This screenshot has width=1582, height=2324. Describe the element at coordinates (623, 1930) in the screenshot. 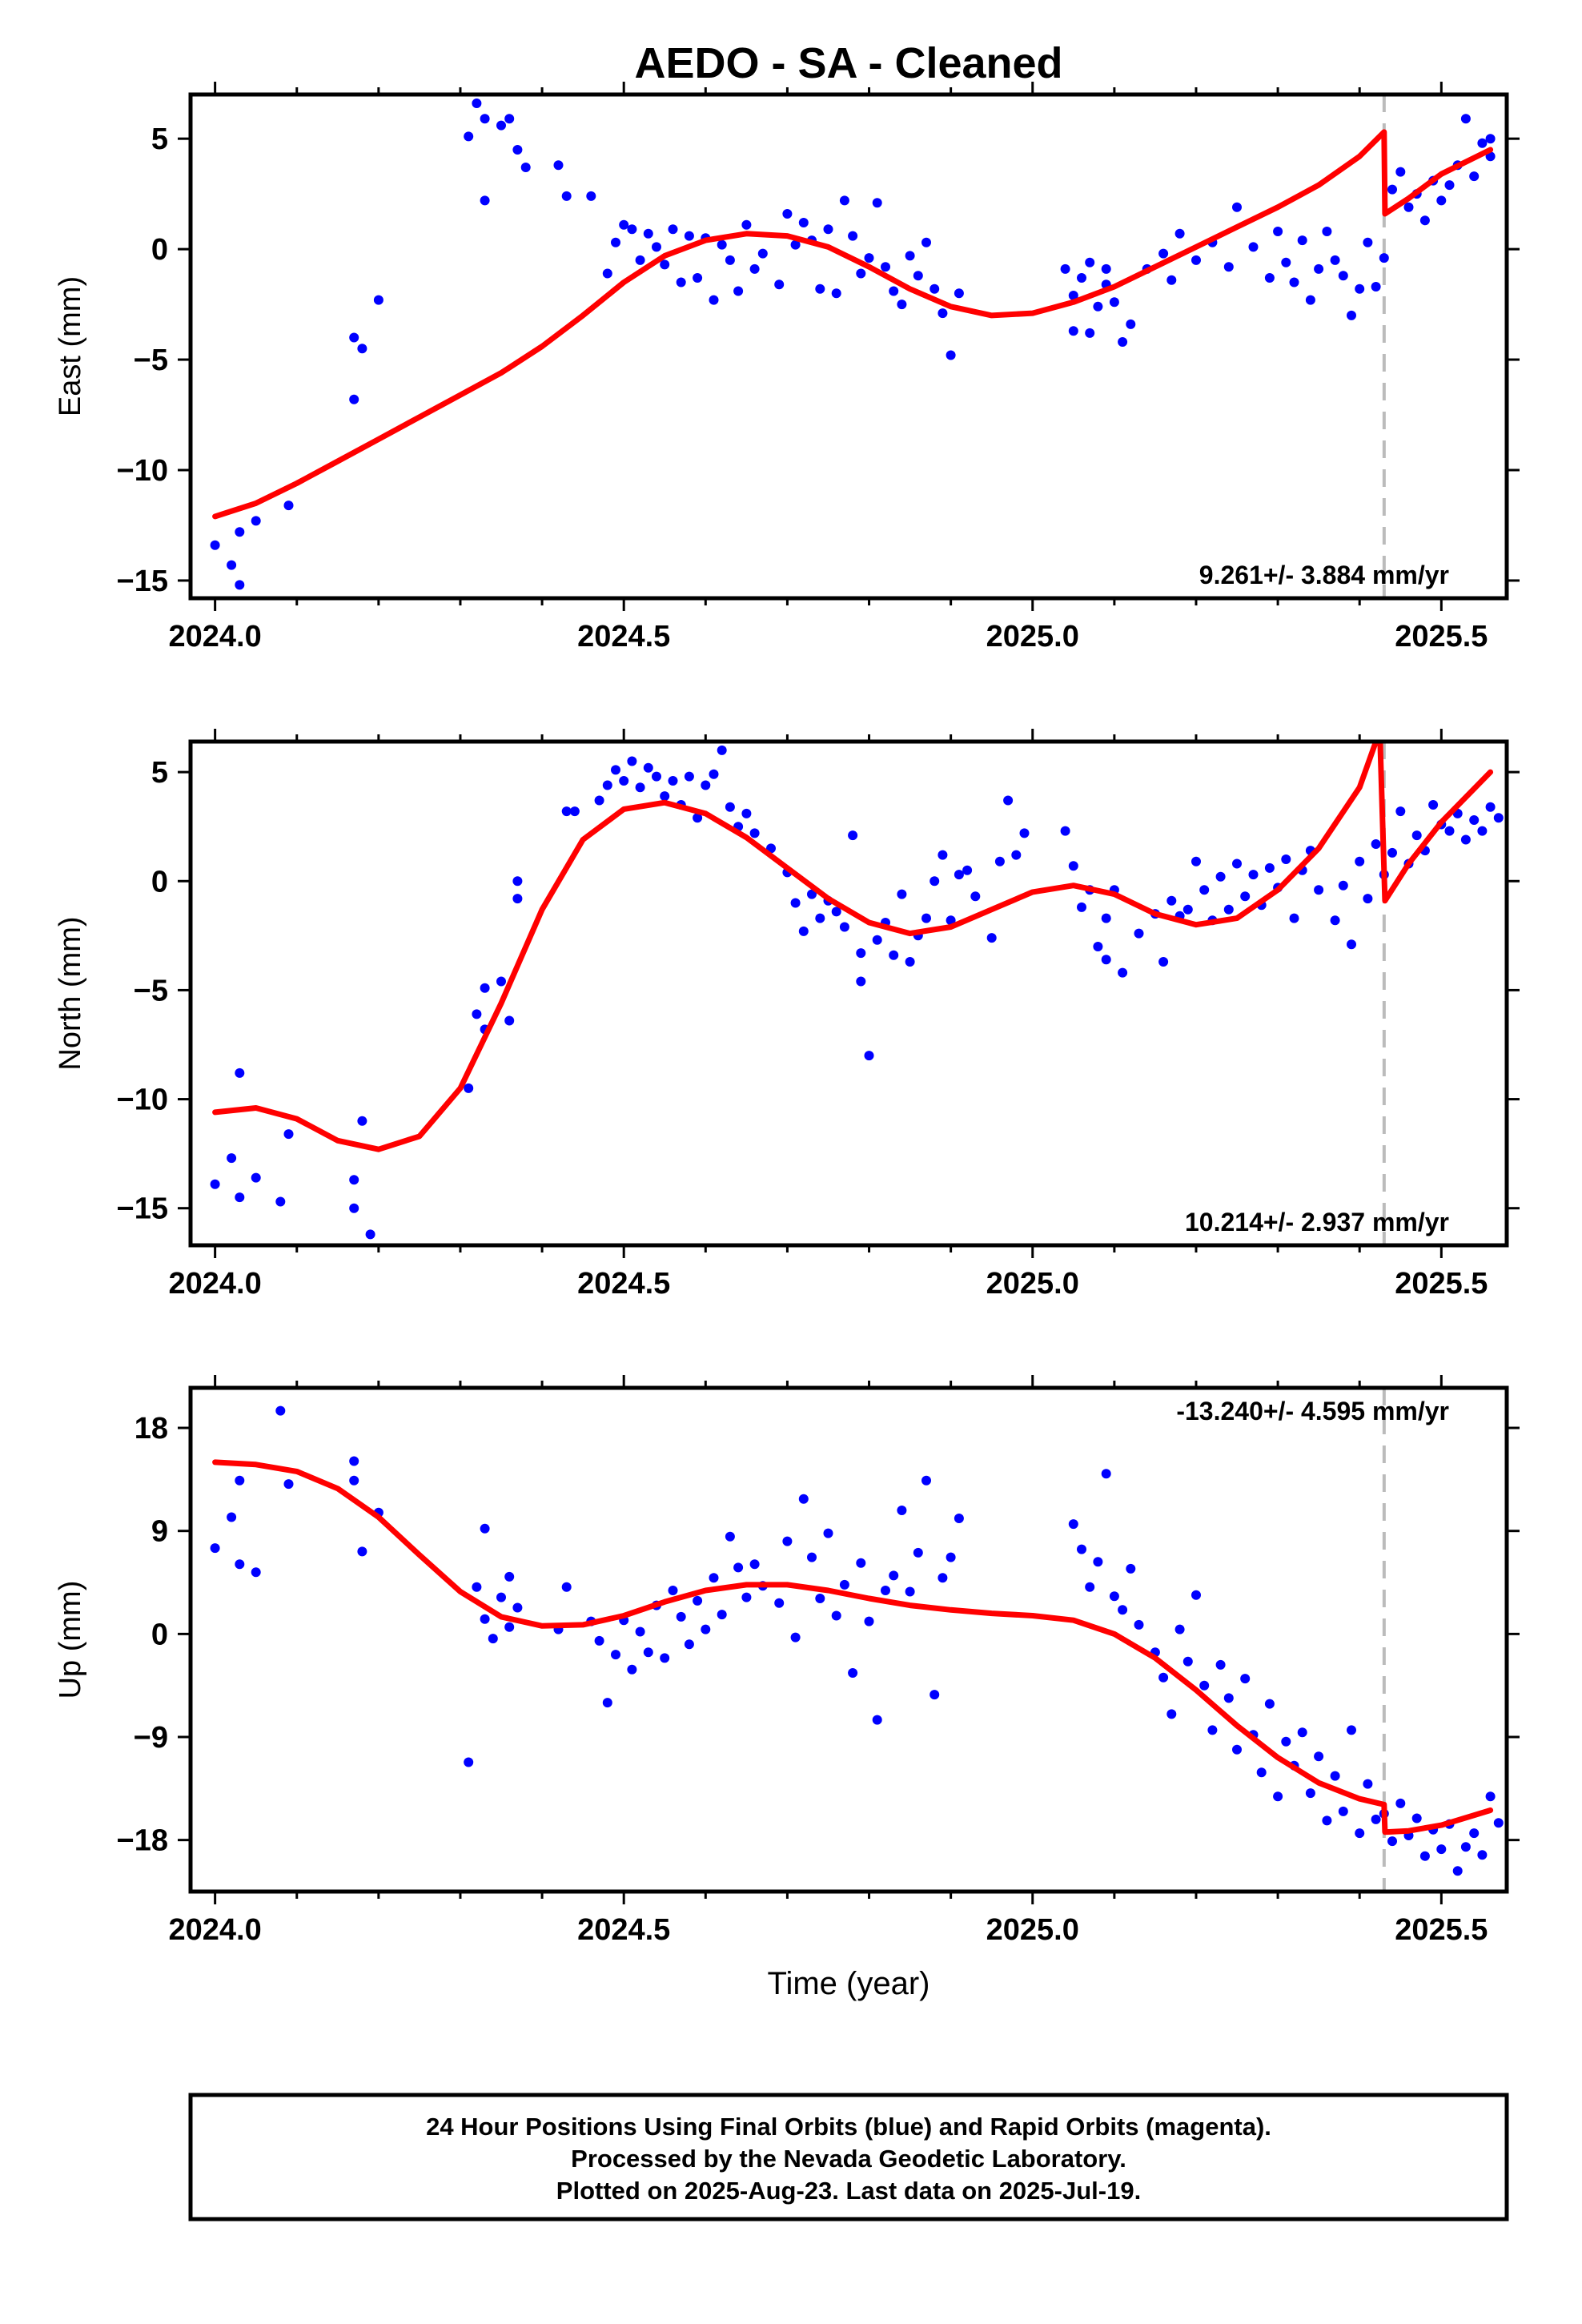

I see `x-tick-label: 2024.5` at that location.